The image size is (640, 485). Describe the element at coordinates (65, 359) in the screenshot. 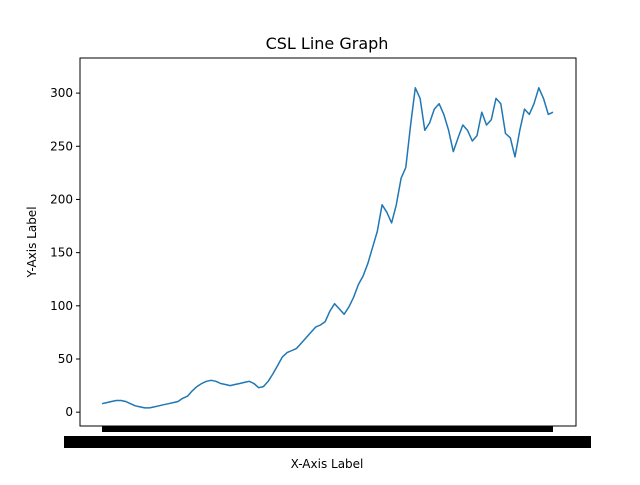

I see `y-tick-label: 50` at that location.